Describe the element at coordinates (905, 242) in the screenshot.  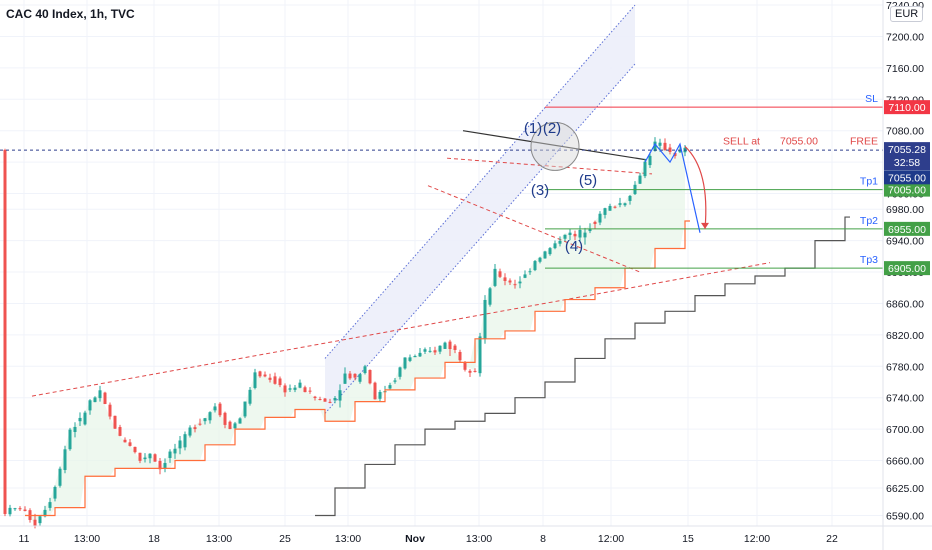
I see `price-tick-label: 6940.00` at that location.